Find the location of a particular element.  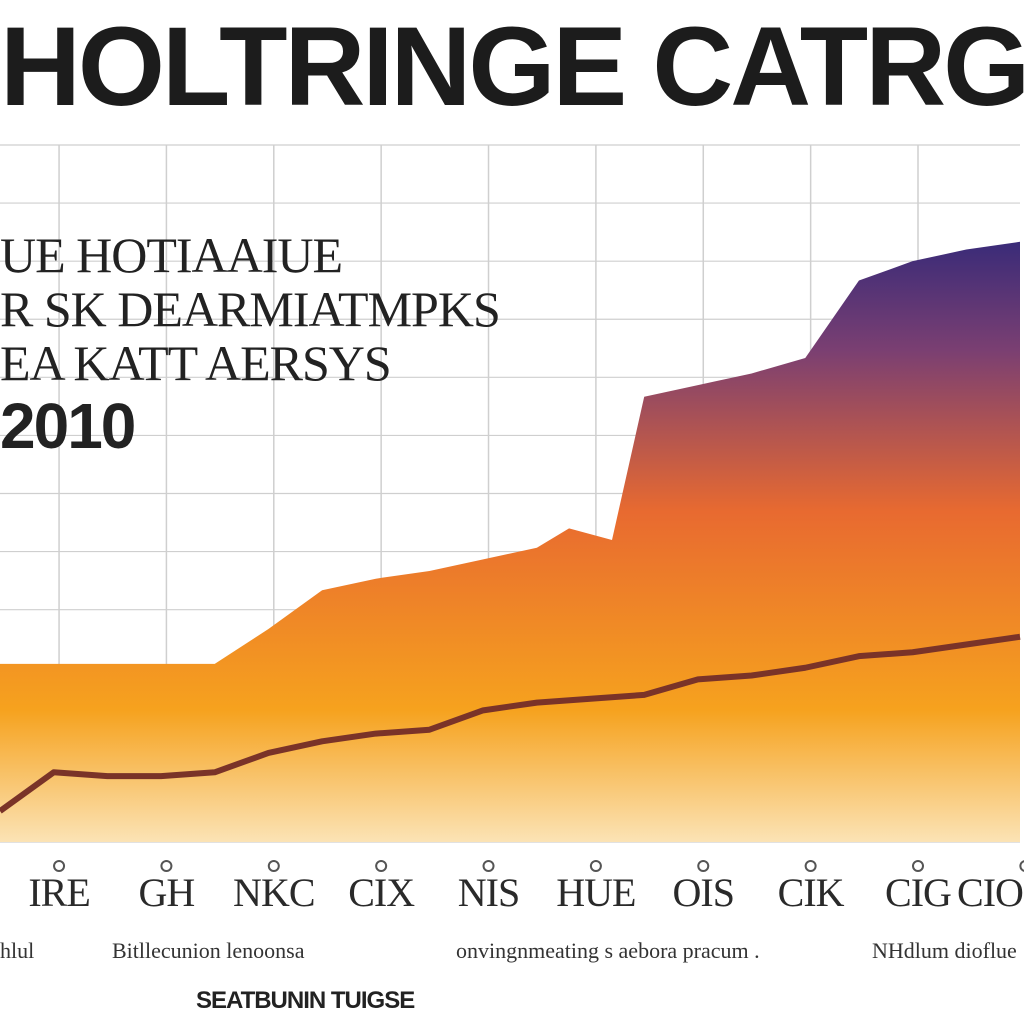

caption: onvingnmeating s aebora pracum . is located at coordinates (608, 950).